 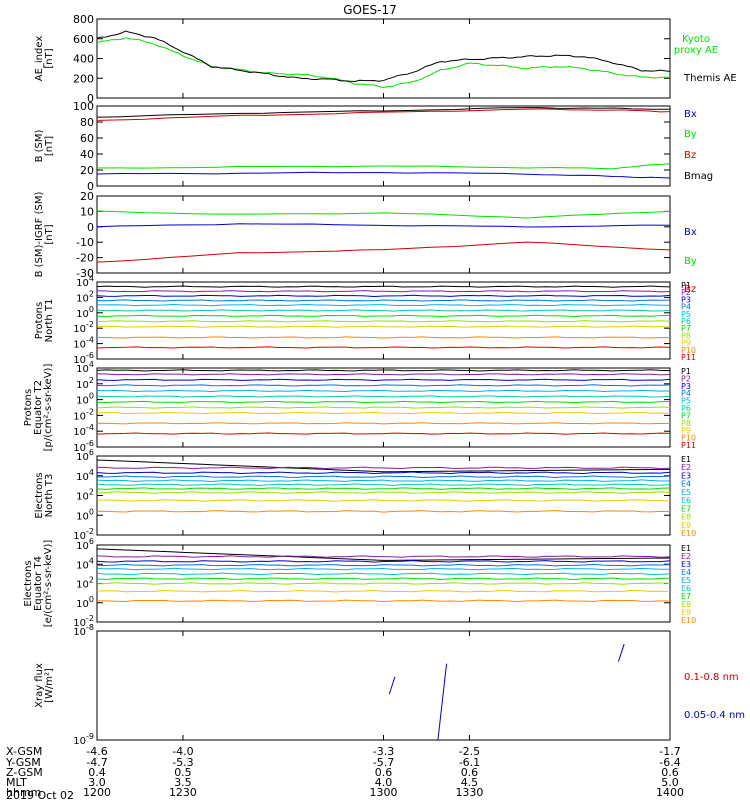 I want to click on axis-row-value: 4.0, so click(x=384, y=782).